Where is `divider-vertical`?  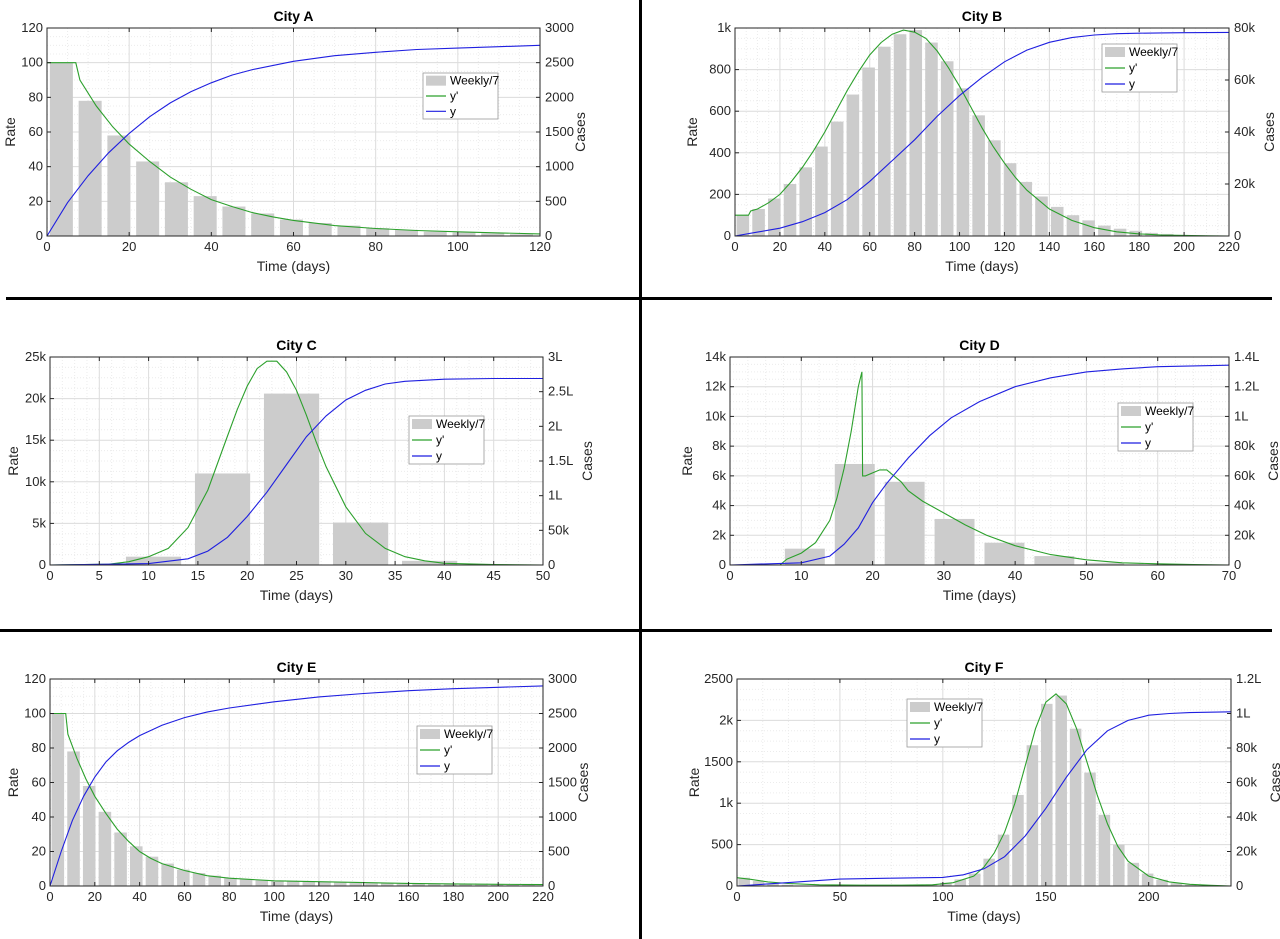 divider-vertical is located at coordinates (640, 469).